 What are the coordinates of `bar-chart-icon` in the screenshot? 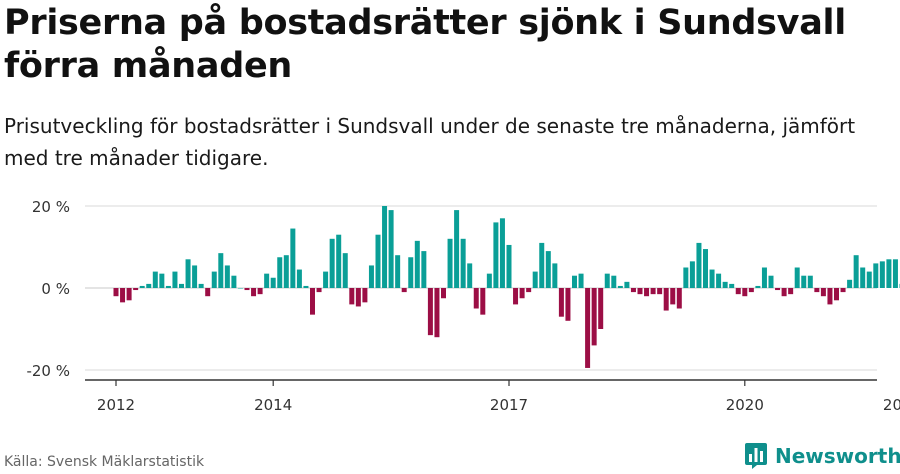 It's located at (756, 456).